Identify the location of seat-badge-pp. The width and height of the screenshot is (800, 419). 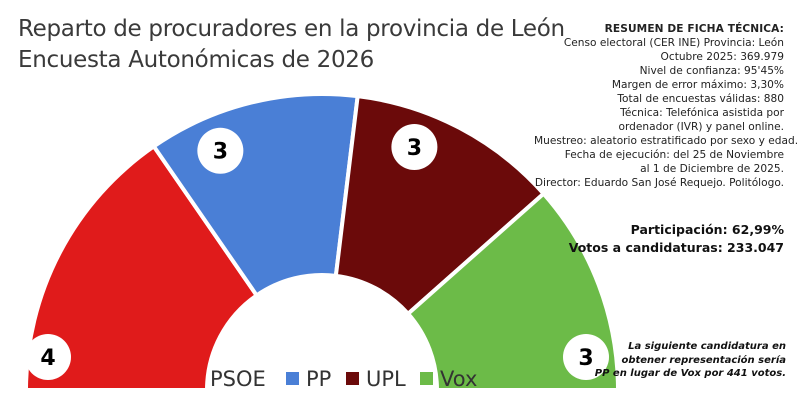
(220, 150).